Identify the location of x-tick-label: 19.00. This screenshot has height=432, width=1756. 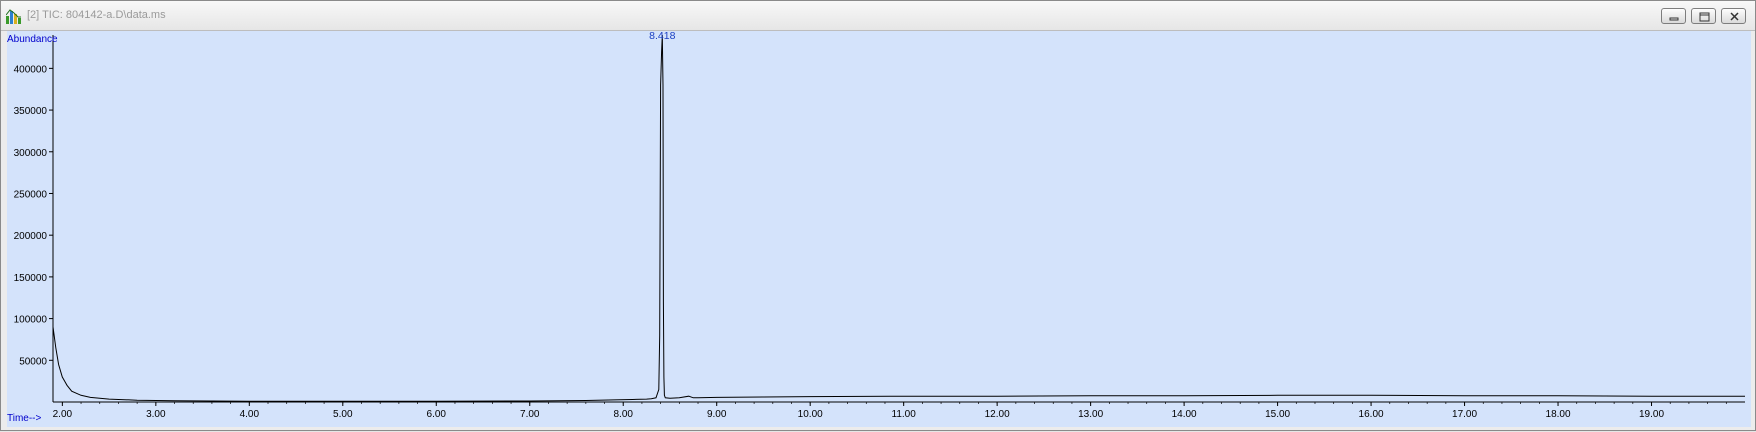
(1651, 414).